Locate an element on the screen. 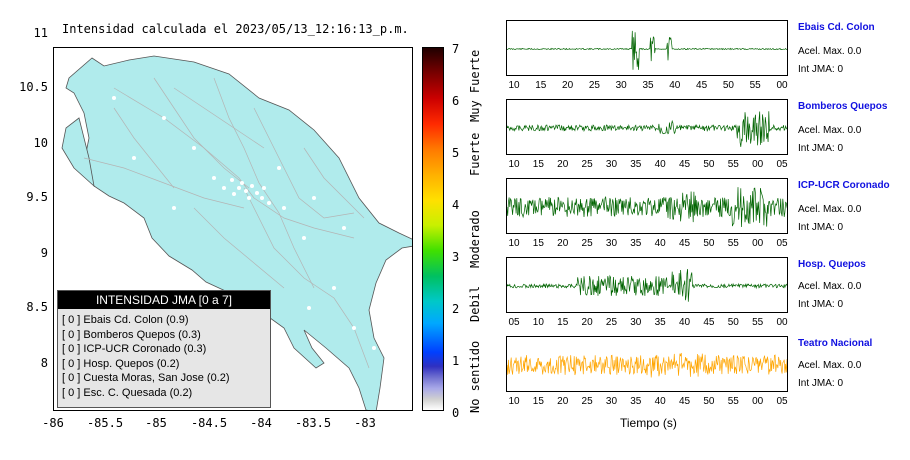 The image size is (910, 460). station-name: Hosp. Quepos is located at coordinates (832, 264).